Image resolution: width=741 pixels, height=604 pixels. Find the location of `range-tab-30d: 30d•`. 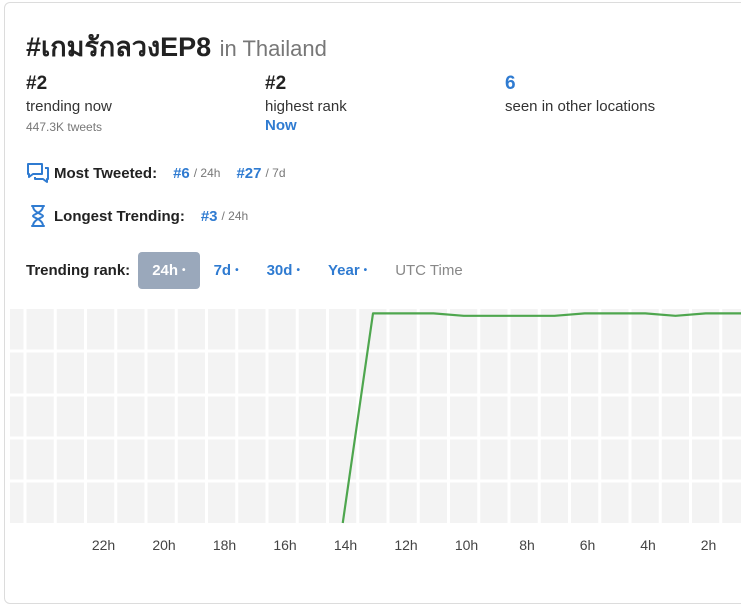

range-tab-30d: 30d• is located at coordinates (283, 270).